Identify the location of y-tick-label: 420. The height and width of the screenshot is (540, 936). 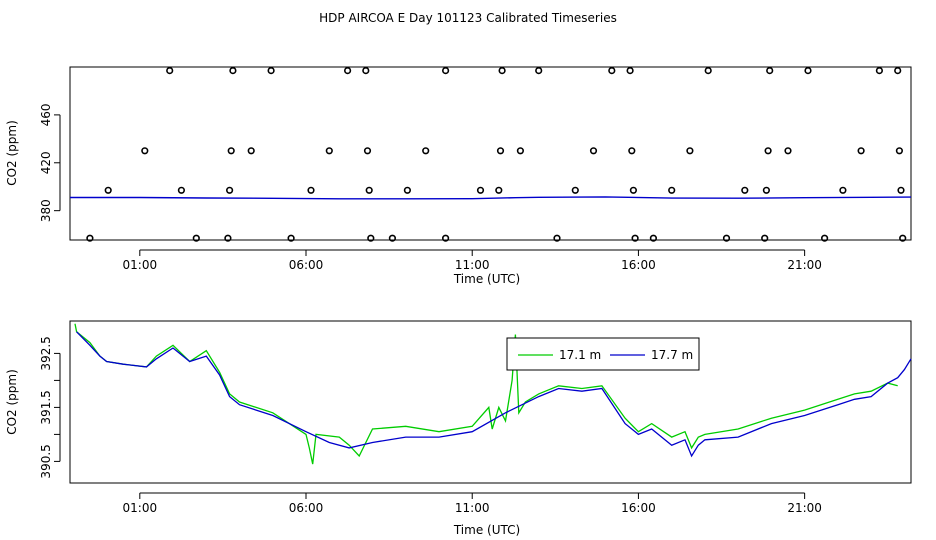
(46, 162).